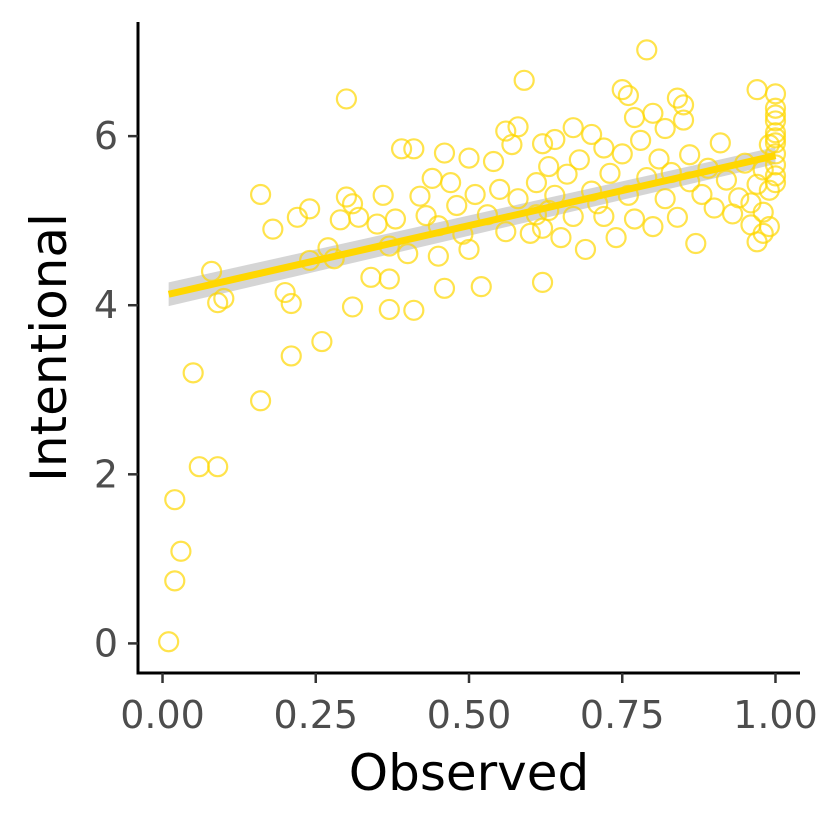 The image size is (825, 825). Describe the element at coordinates (49, 347) in the screenshot. I see `y-axis-title: Intentional` at that location.